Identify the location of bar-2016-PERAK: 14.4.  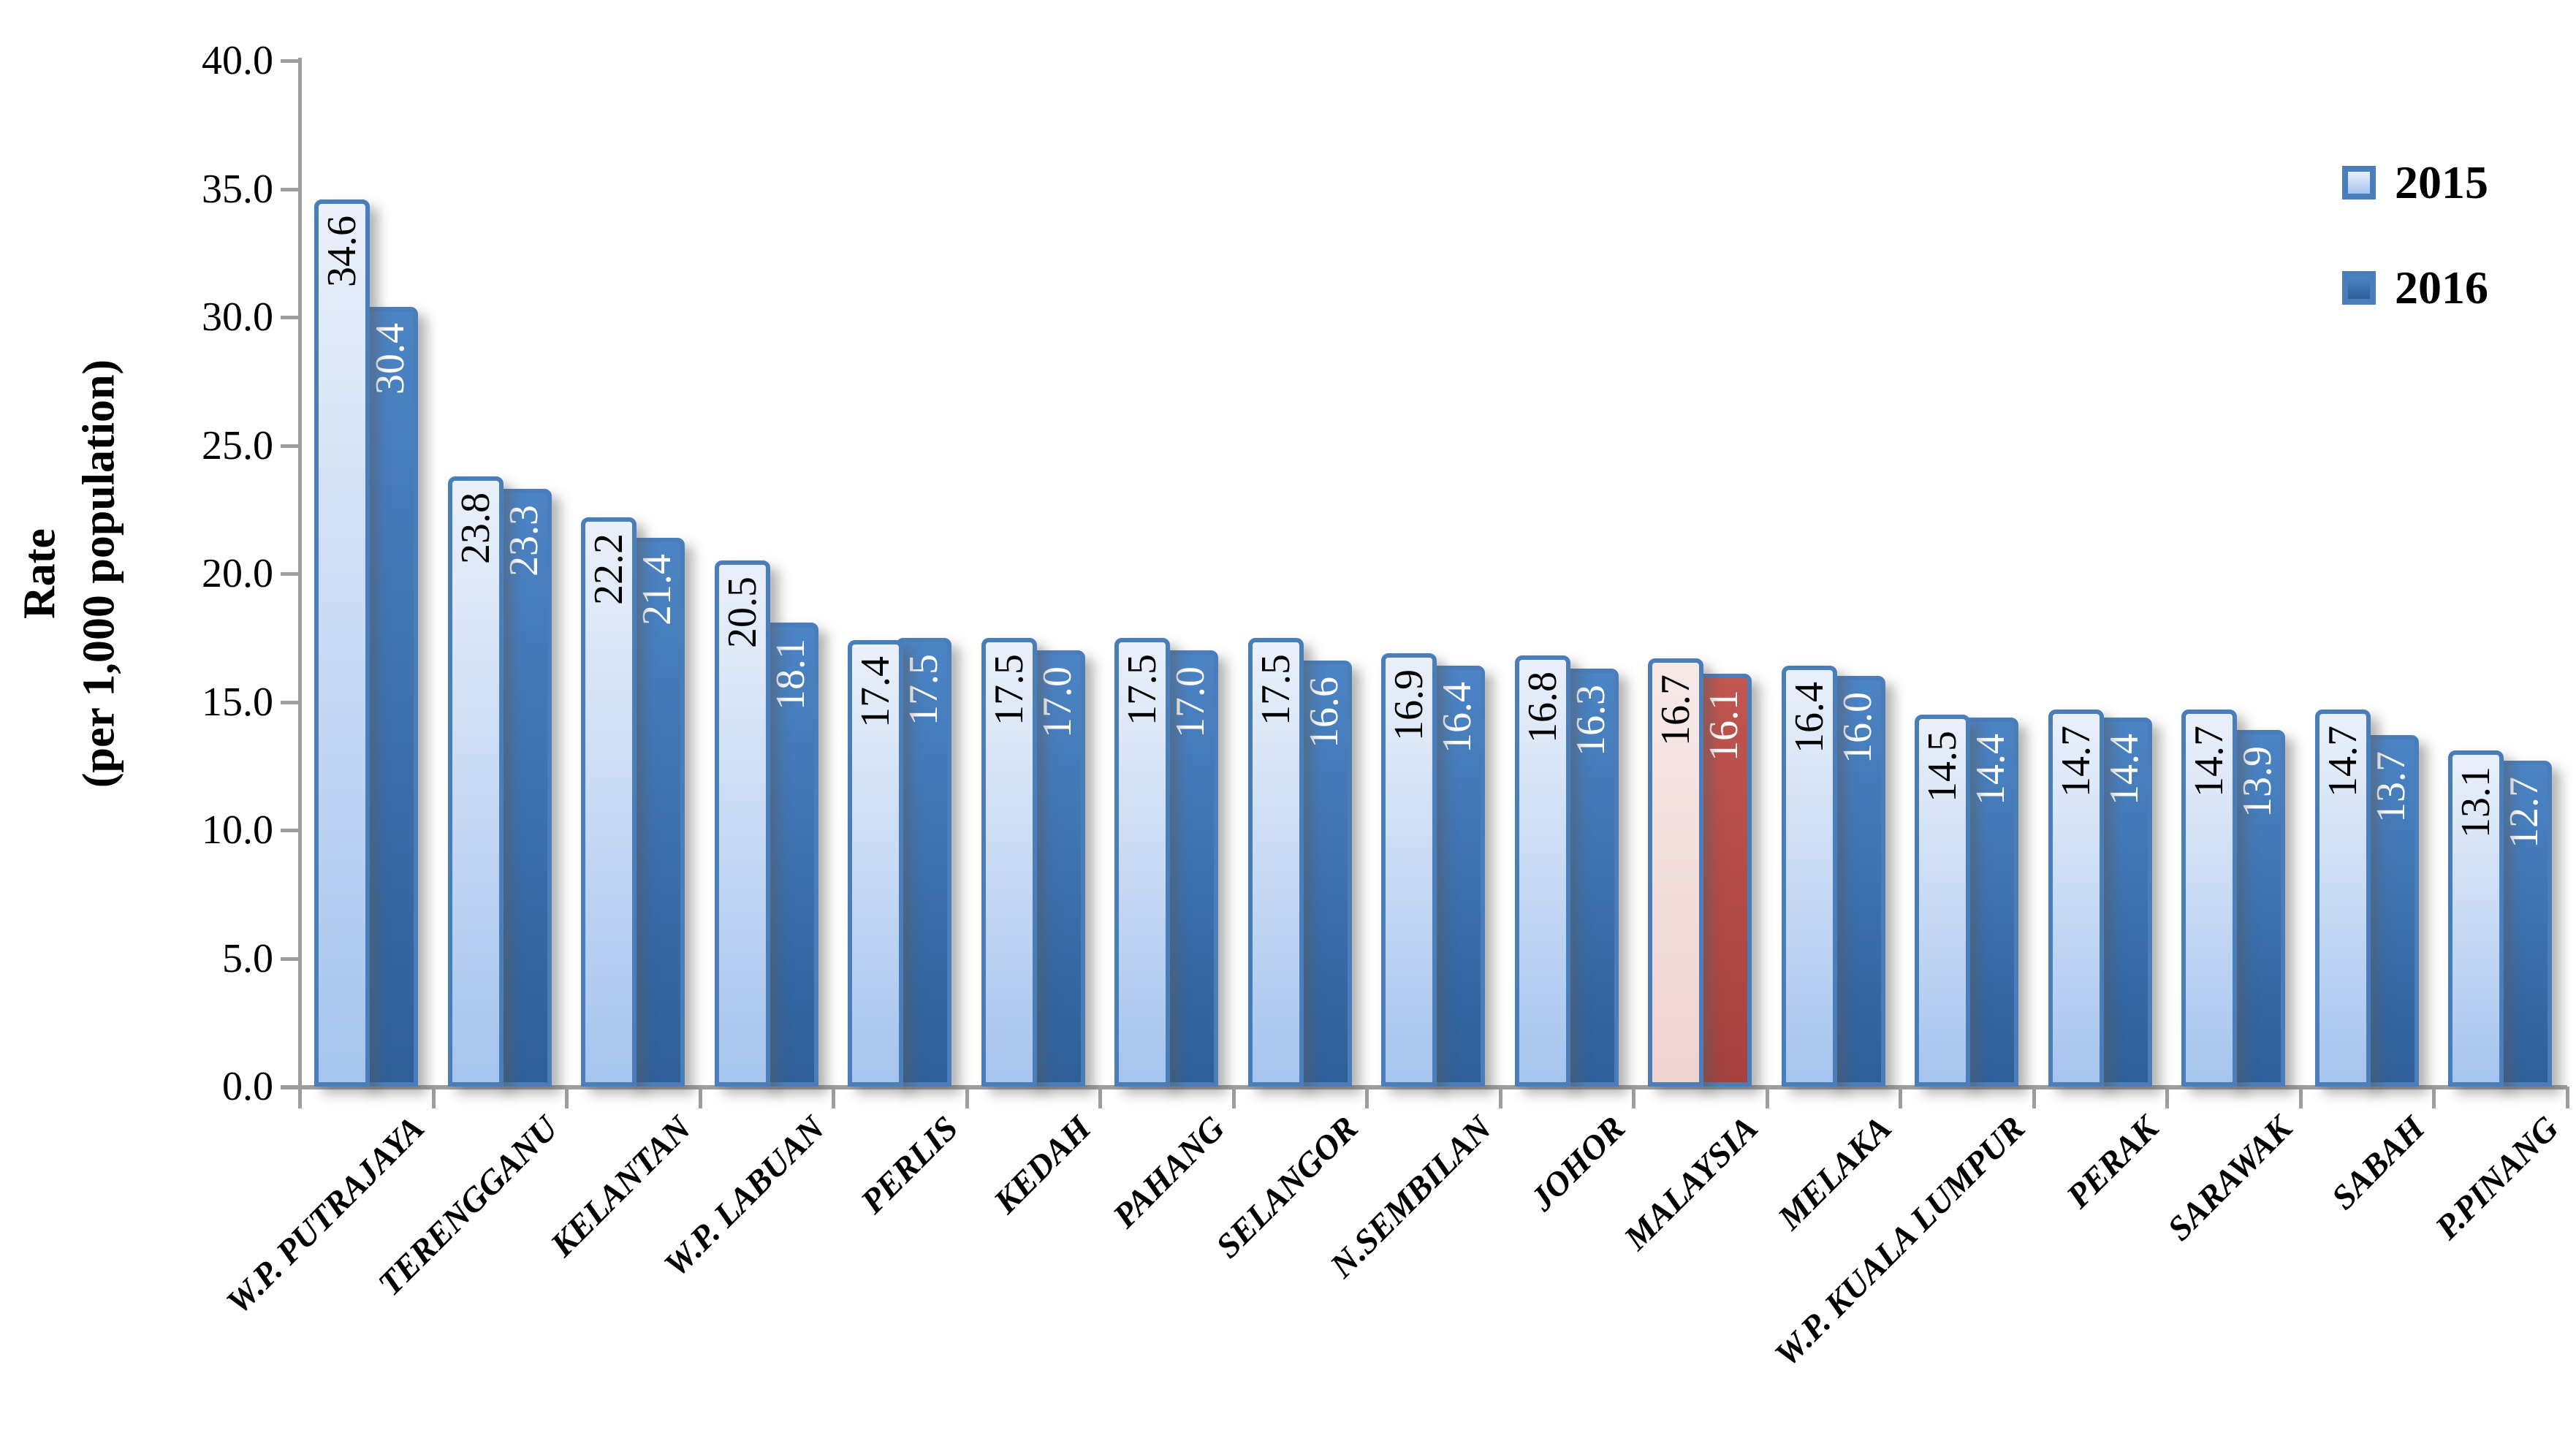
(2124, 902).